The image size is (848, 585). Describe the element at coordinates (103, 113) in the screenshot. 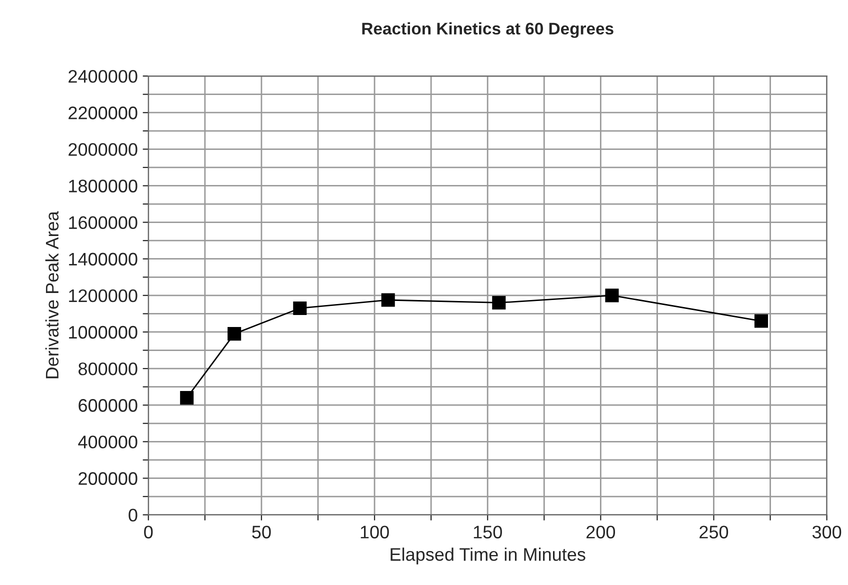

I see `y-tick-label: 2200000` at that location.